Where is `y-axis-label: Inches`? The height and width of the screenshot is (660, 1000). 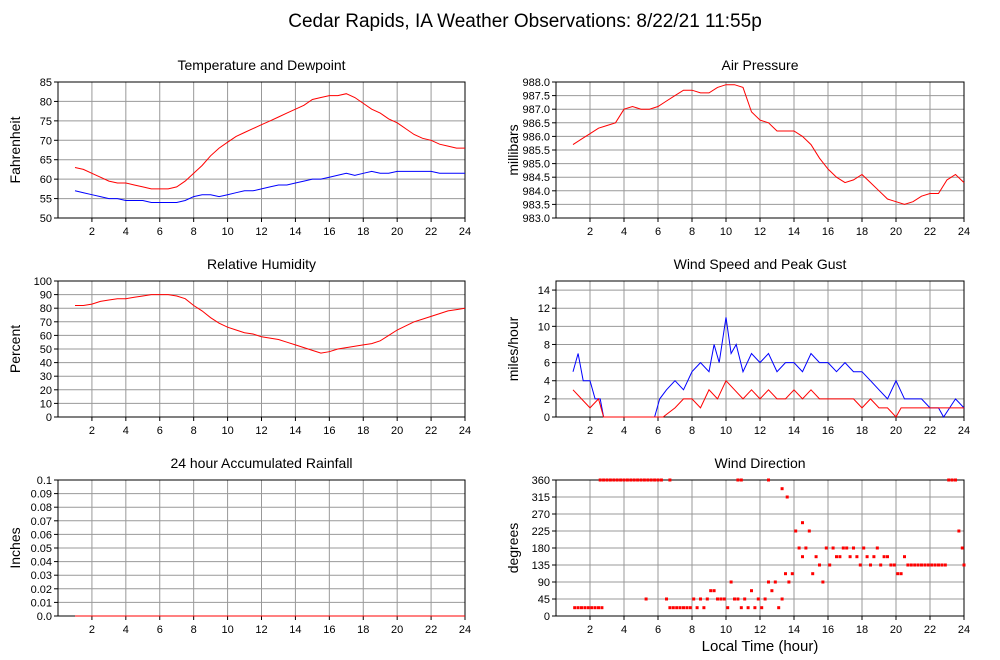 y-axis-label: Inches is located at coordinates (15, 547).